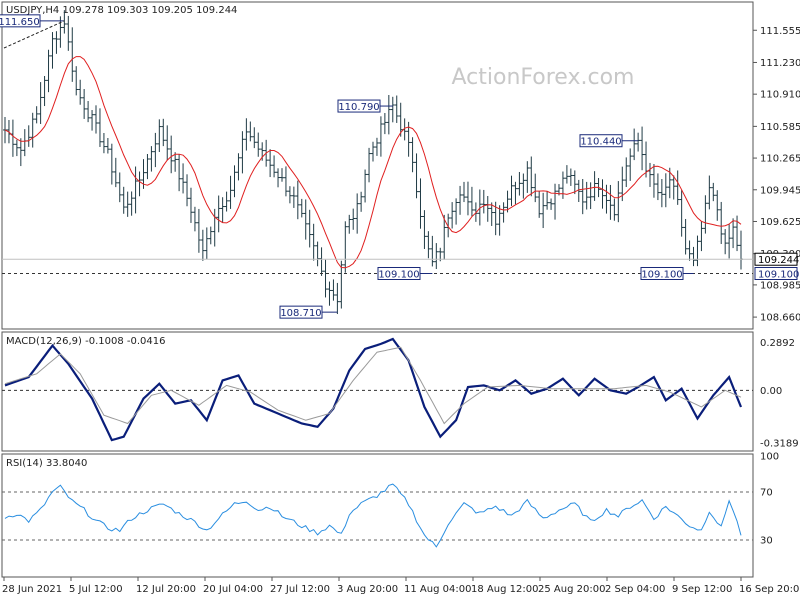 Image resolution: width=800 pixels, height=600 pixels. Describe the element at coordinates (771, 391) in the screenshot. I see `macd-y-tick-label: 0.00` at that location.